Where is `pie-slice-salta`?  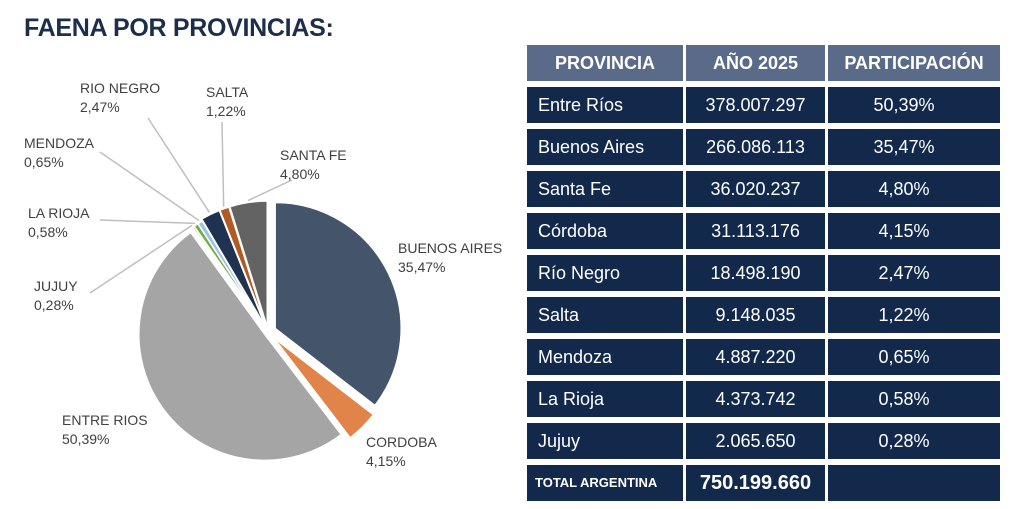 pie-slice-salta is located at coordinates (243, 267).